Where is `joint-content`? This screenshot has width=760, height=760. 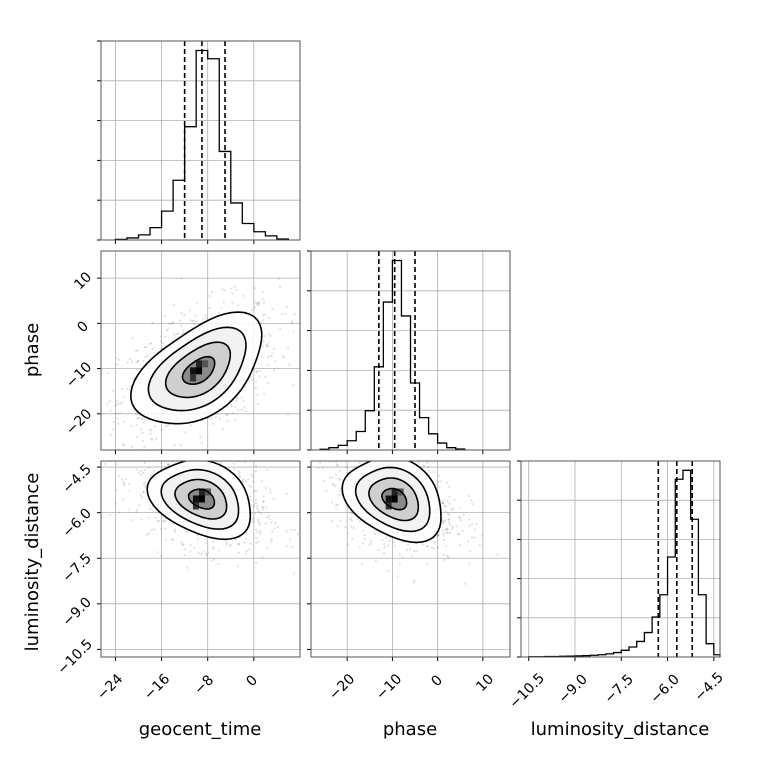 joint-content is located at coordinates (198, 363).